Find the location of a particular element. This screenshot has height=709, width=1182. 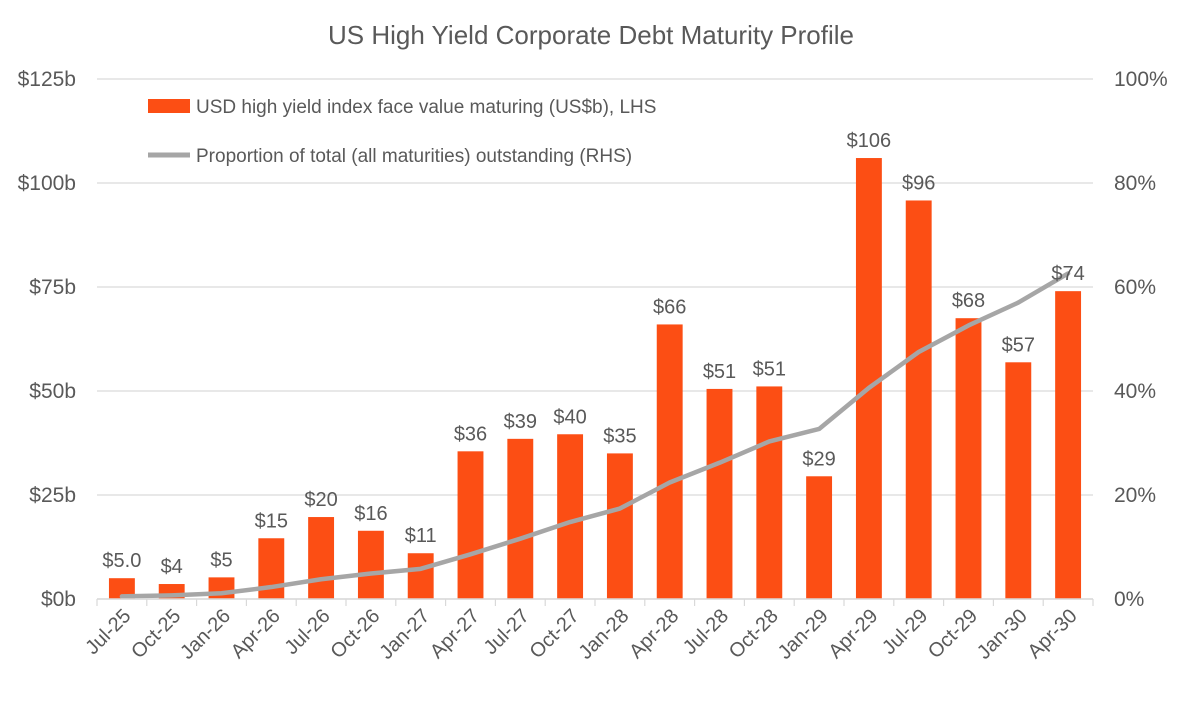

y-left-tick-label: $100b is located at coordinates (47, 183).